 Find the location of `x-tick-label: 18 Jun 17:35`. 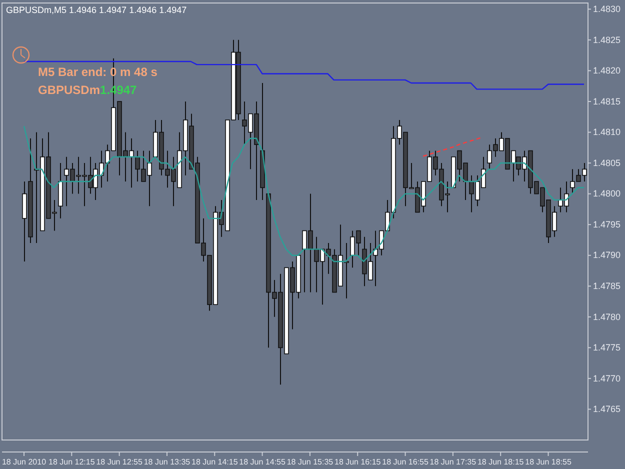

x-tick-label: 18 Jun 17:35 is located at coordinates (453, 462).